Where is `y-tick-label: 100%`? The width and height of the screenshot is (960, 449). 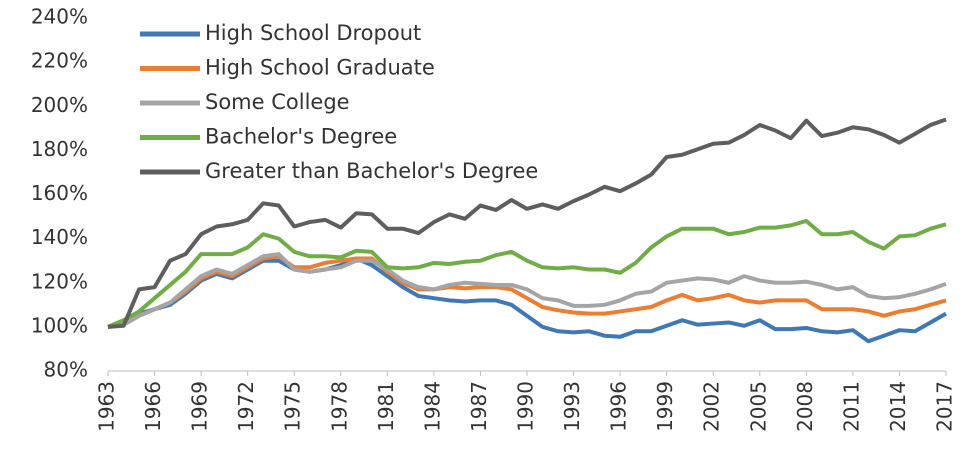 y-tick-label: 100% is located at coordinates (59, 325).